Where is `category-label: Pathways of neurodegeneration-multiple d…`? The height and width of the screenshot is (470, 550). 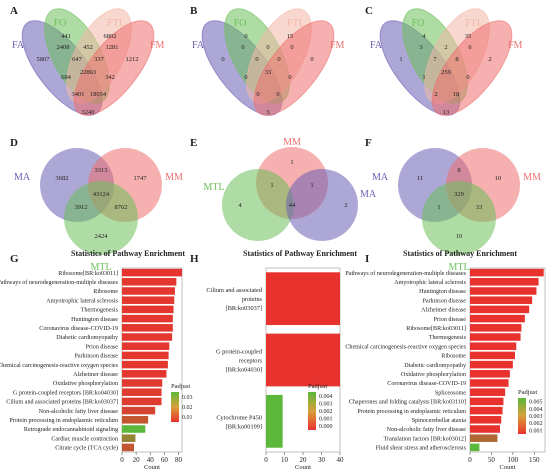 category-label: Pathways of neurodegeneration-multiple d… is located at coordinates (405, 273).